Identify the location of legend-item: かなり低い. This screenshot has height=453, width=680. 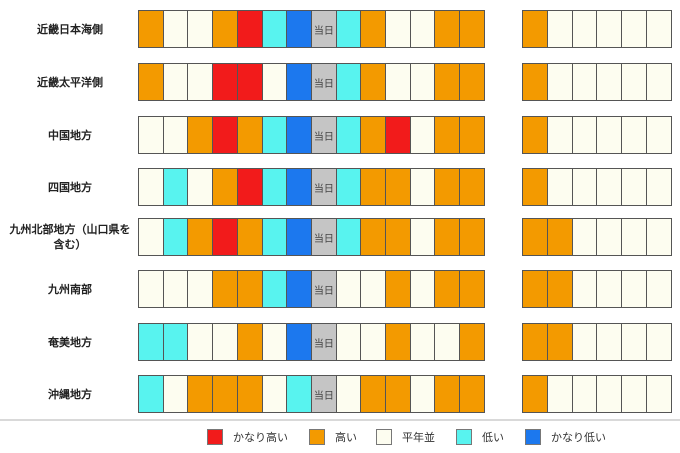
(565, 437).